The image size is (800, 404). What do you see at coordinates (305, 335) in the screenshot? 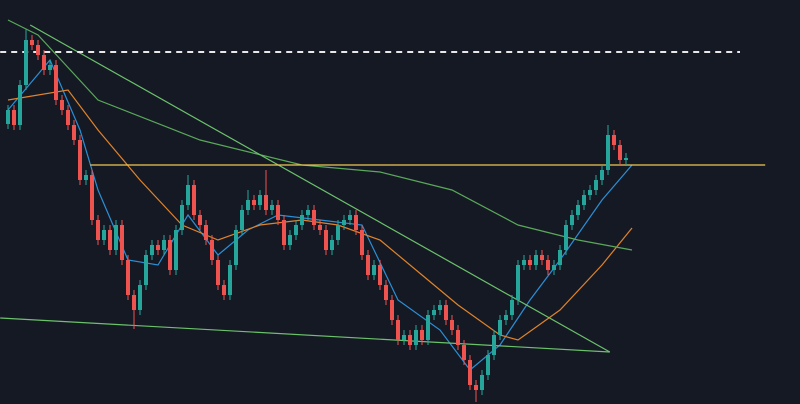
I see `overlay-line` at bounding box center [305, 335].